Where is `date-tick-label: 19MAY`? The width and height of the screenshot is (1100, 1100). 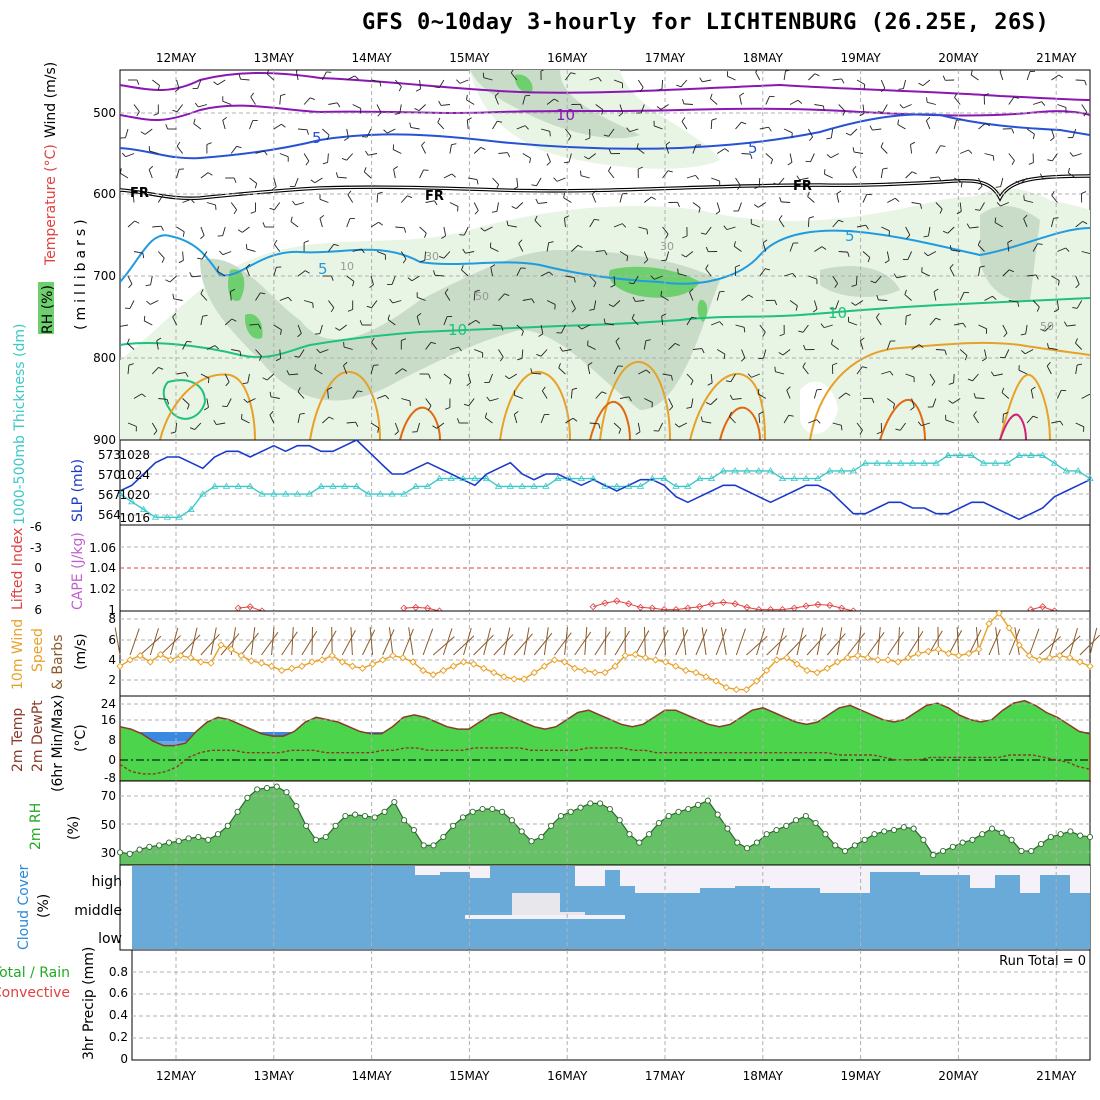 date-tick-label: 19MAY is located at coordinates (860, 1076).